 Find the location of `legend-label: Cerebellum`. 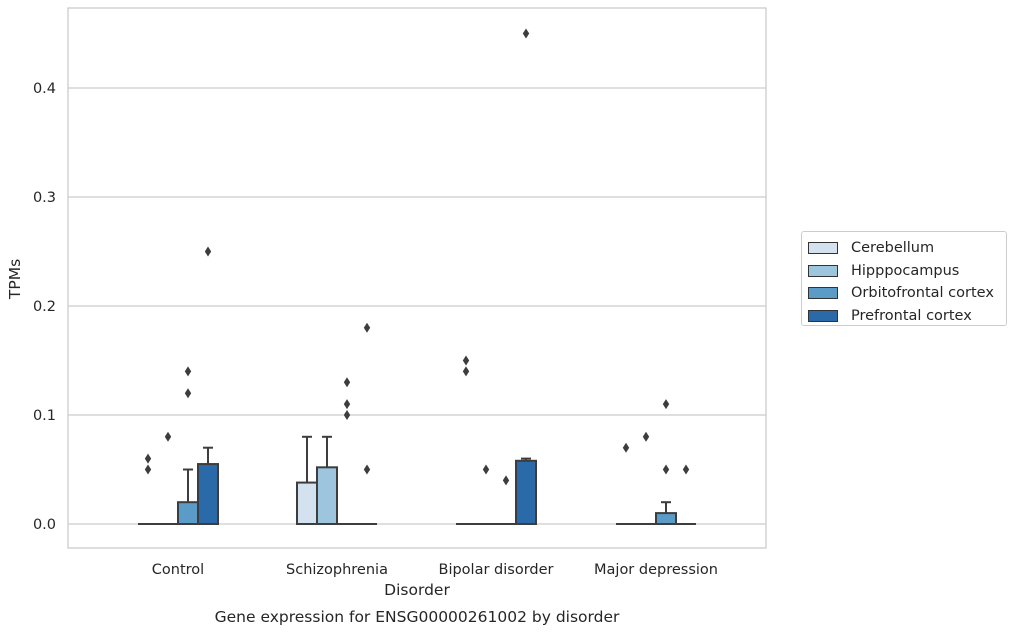

legend-label: Cerebellum is located at coordinates (893, 248).